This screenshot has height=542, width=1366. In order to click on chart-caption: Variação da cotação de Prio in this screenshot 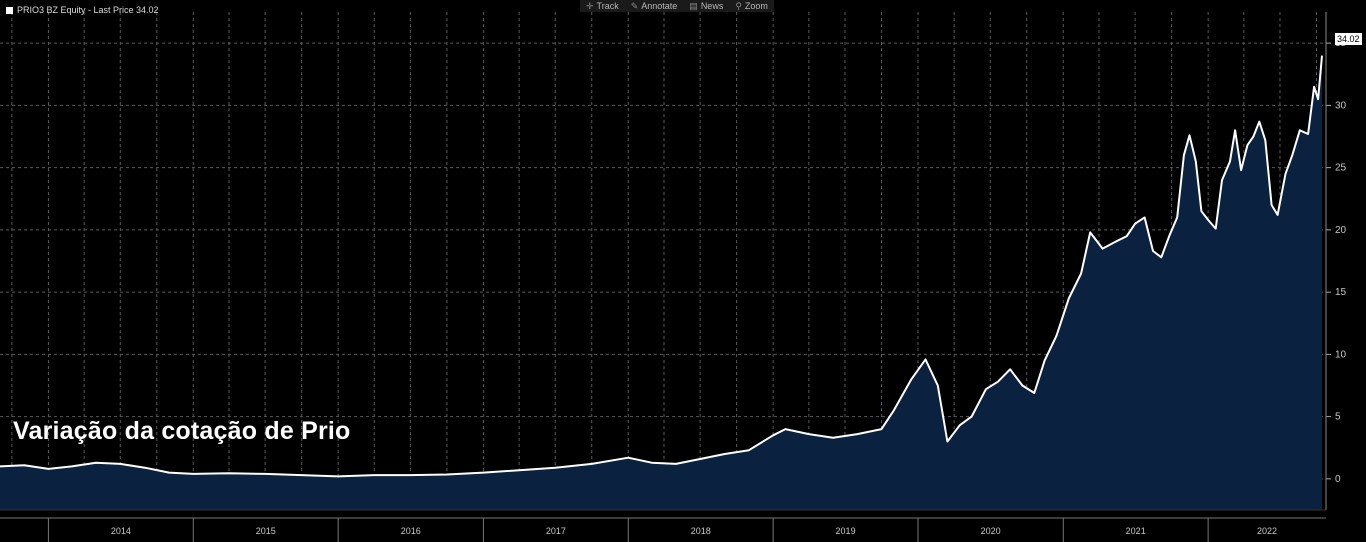, I will do `click(182, 431)`.